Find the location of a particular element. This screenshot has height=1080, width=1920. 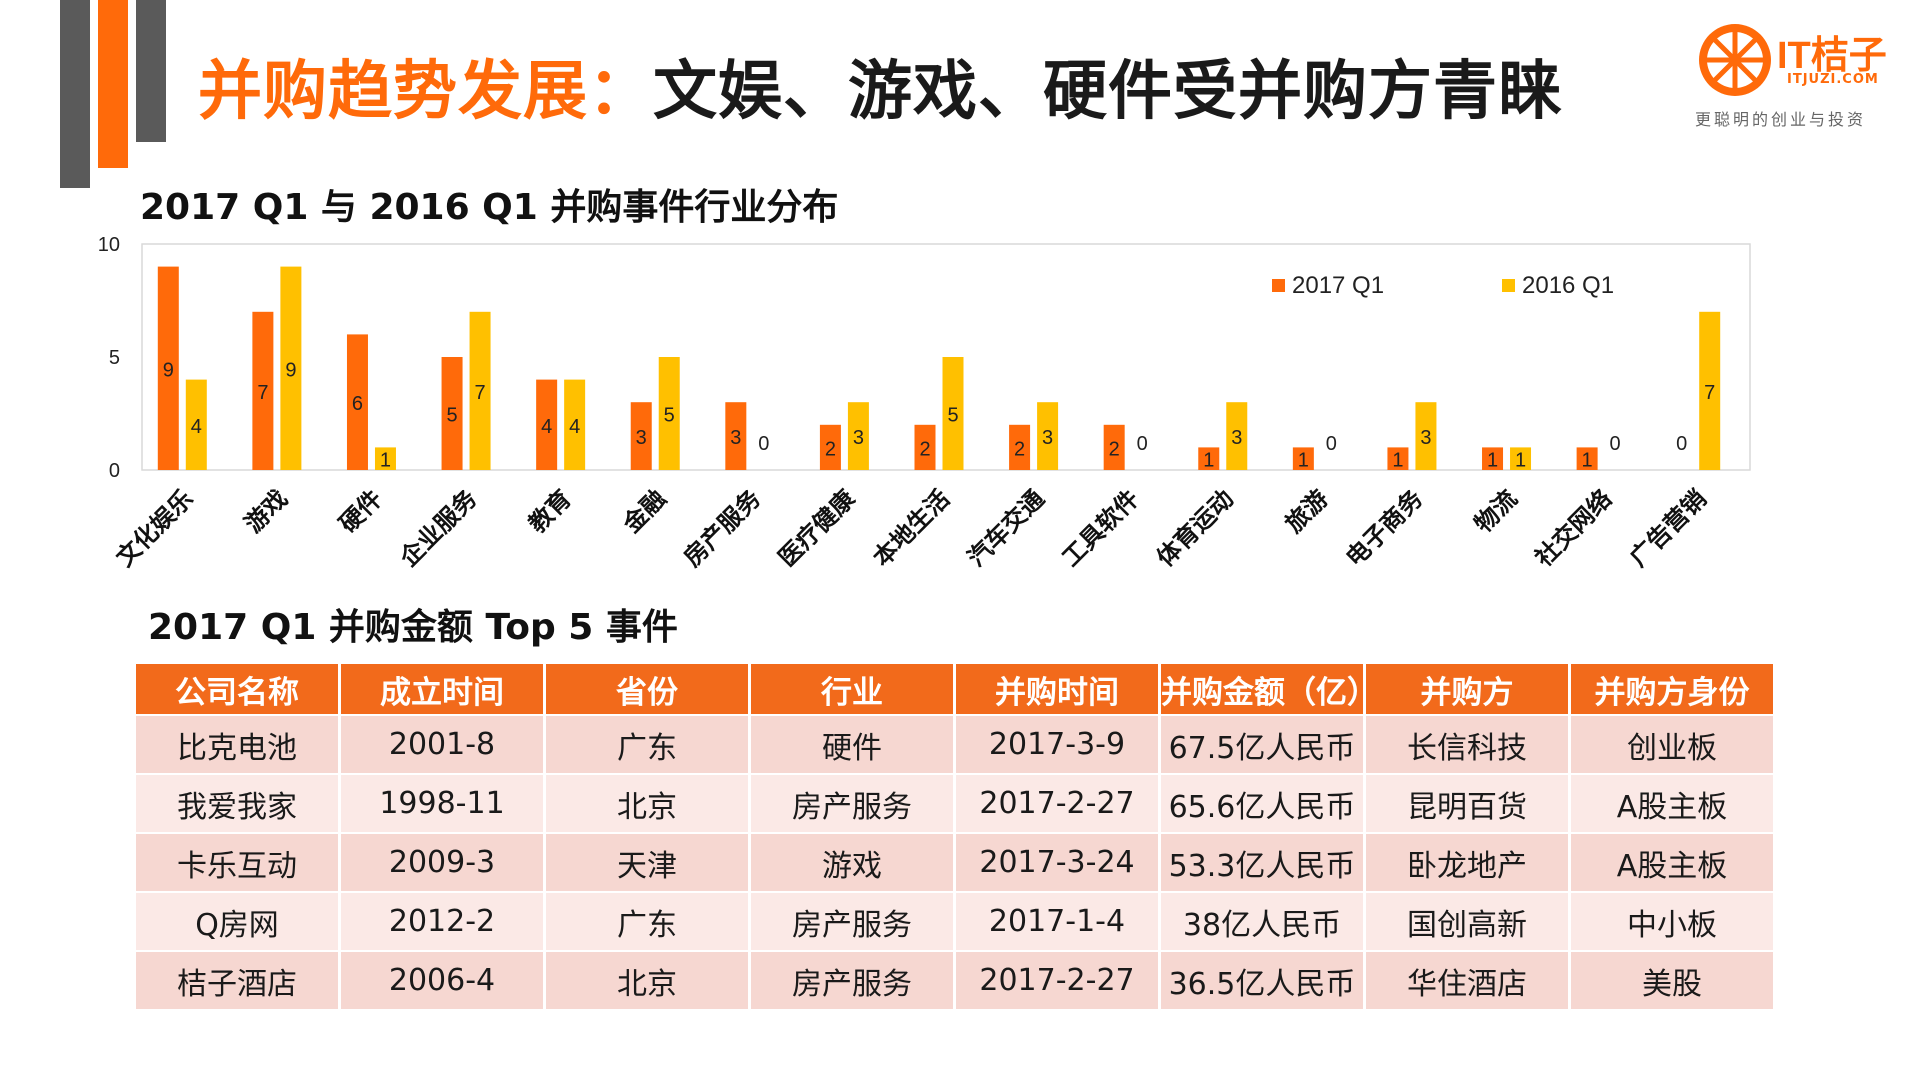

table-header-cell: 并购方身份 is located at coordinates (1672, 689).